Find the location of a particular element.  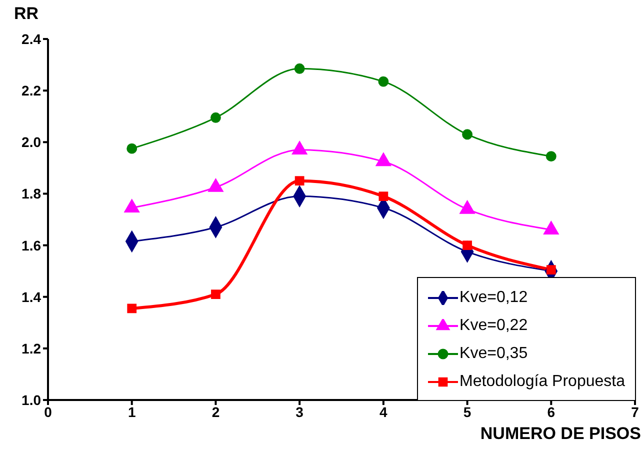

y-tick-label: 1.2 is located at coordinates (32, 348).